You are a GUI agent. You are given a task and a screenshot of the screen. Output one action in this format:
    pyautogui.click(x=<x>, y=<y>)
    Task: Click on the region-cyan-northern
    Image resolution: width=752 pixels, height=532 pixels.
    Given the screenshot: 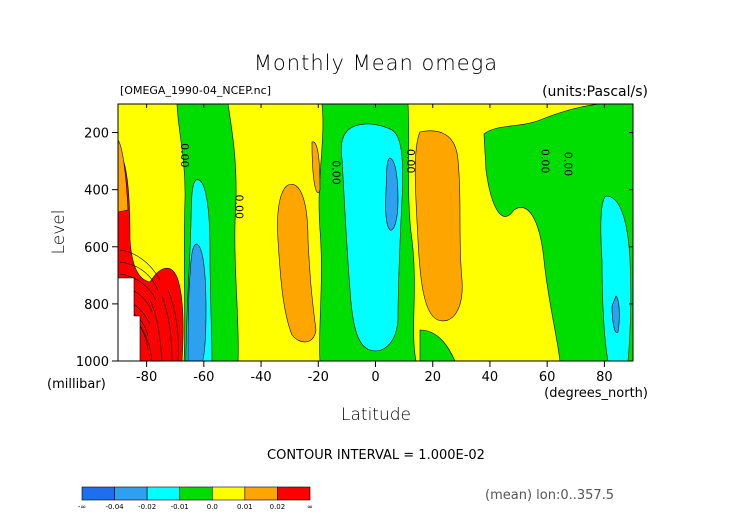 What is the action you would take?
    pyautogui.click(x=616, y=278)
    